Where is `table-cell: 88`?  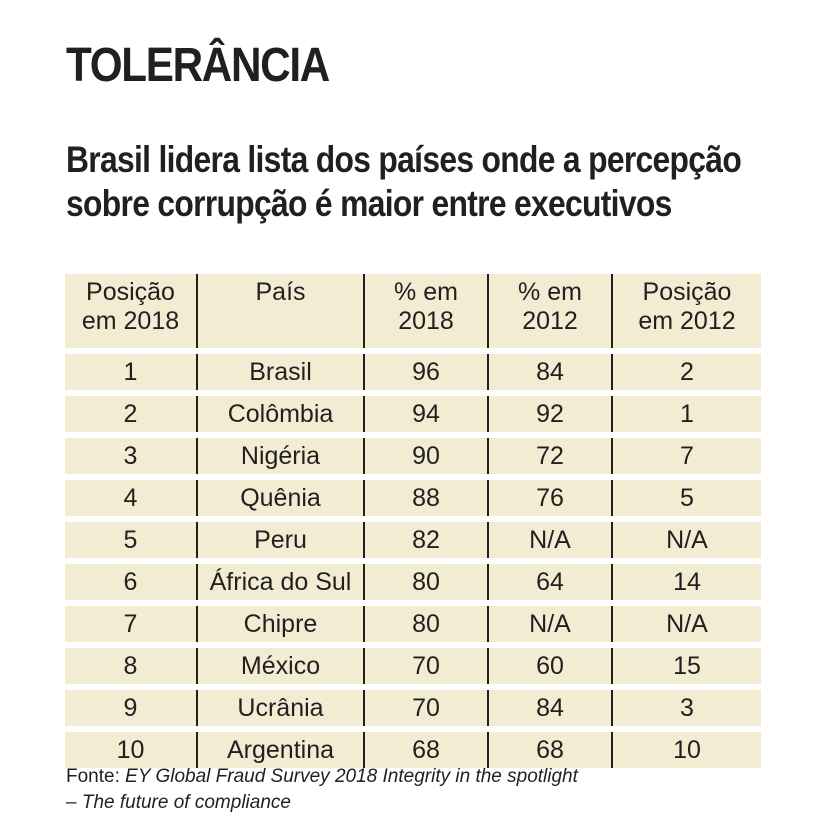
table-cell: 88 is located at coordinates (425, 498).